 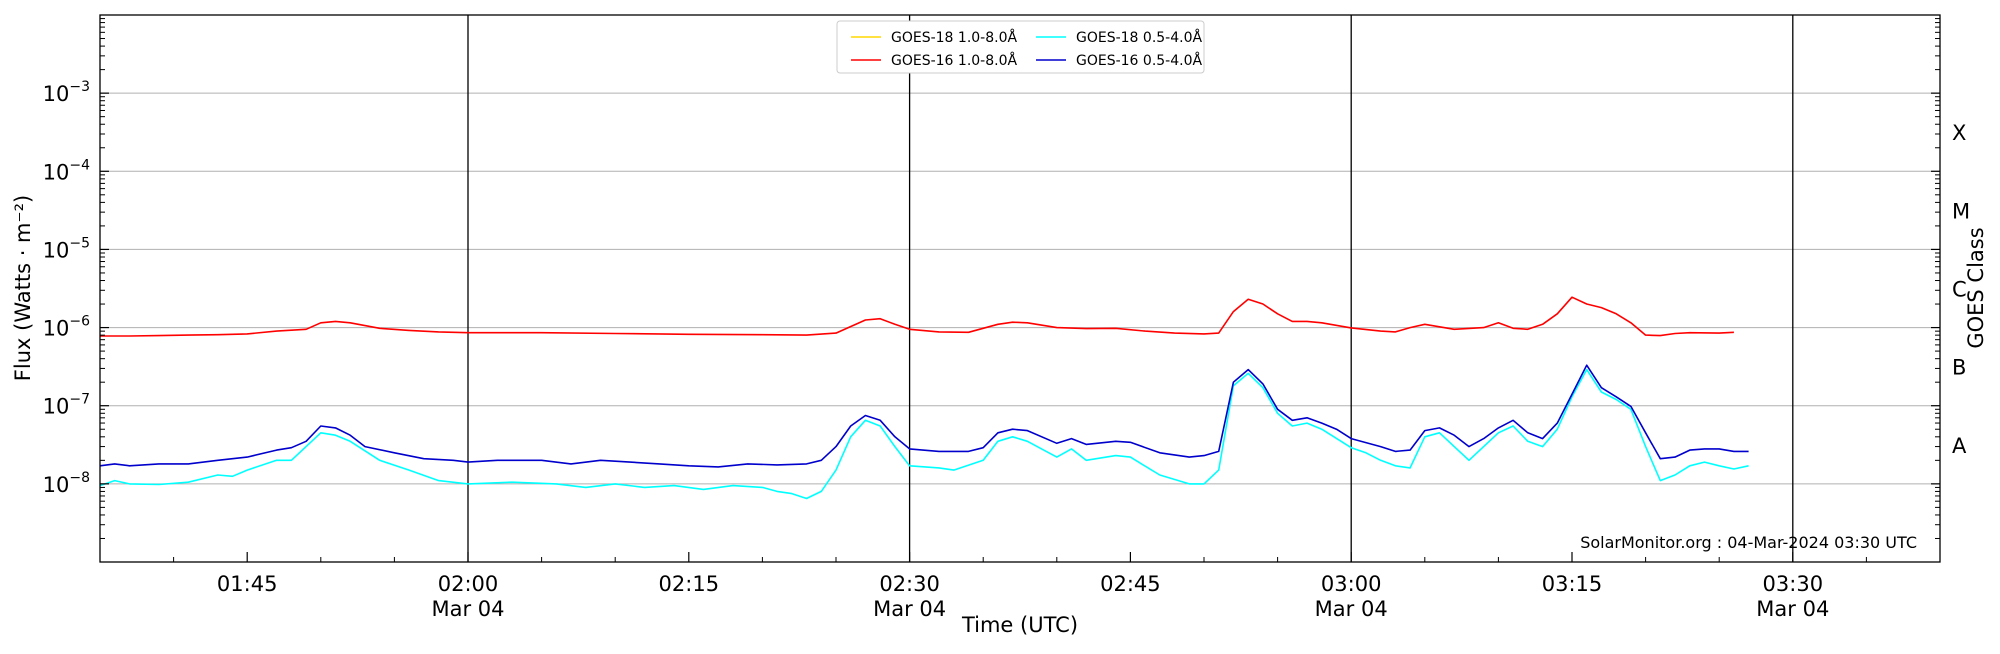 I want to click on y-tick-label: 10⁻³, so click(x=66, y=92).